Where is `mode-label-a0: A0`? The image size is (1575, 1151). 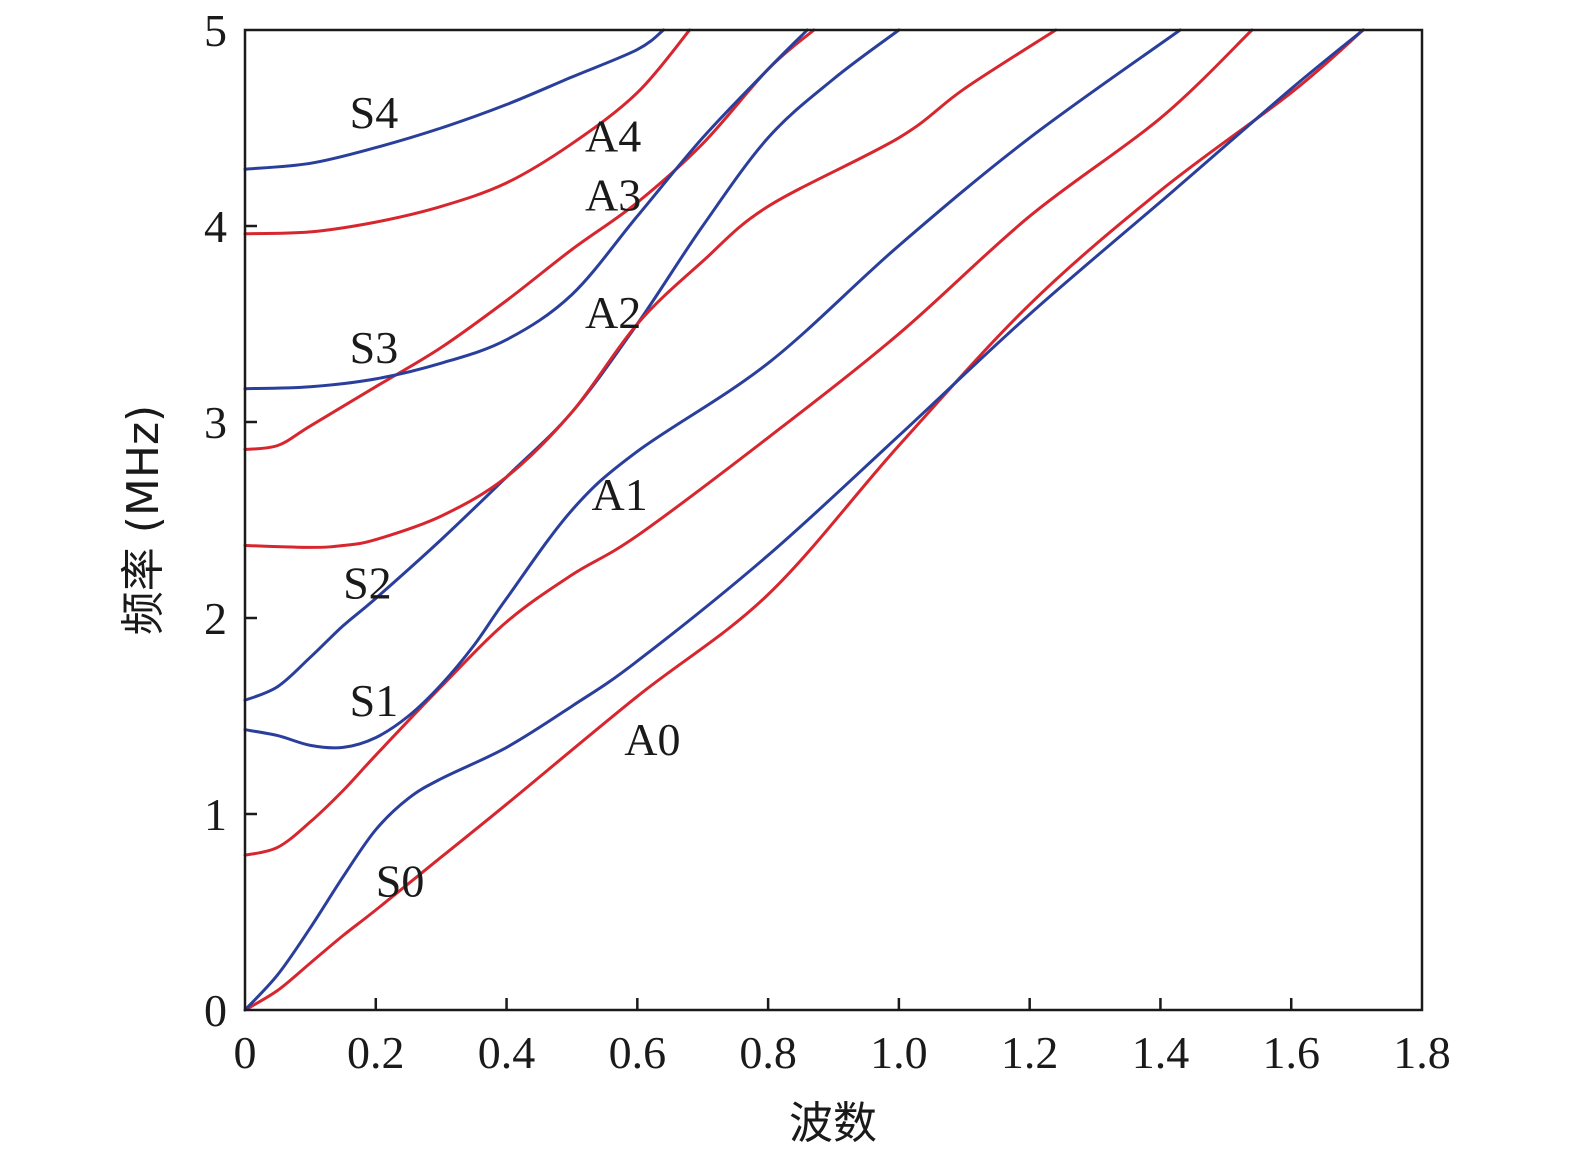
mode-label-a0: A0 is located at coordinates (652, 739).